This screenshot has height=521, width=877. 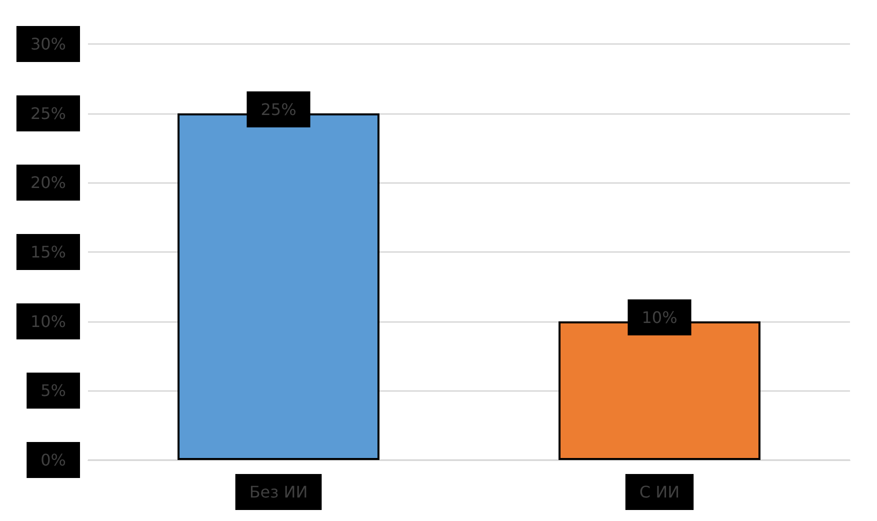 I want to click on data-label: 25%, so click(x=278, y=109).